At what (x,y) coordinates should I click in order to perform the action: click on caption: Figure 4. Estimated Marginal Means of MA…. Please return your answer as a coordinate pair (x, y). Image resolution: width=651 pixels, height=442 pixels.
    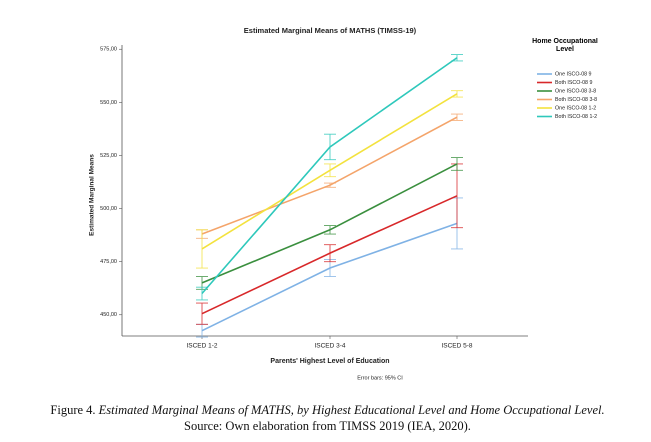
    Looking at the image, I should click on (327, 418).